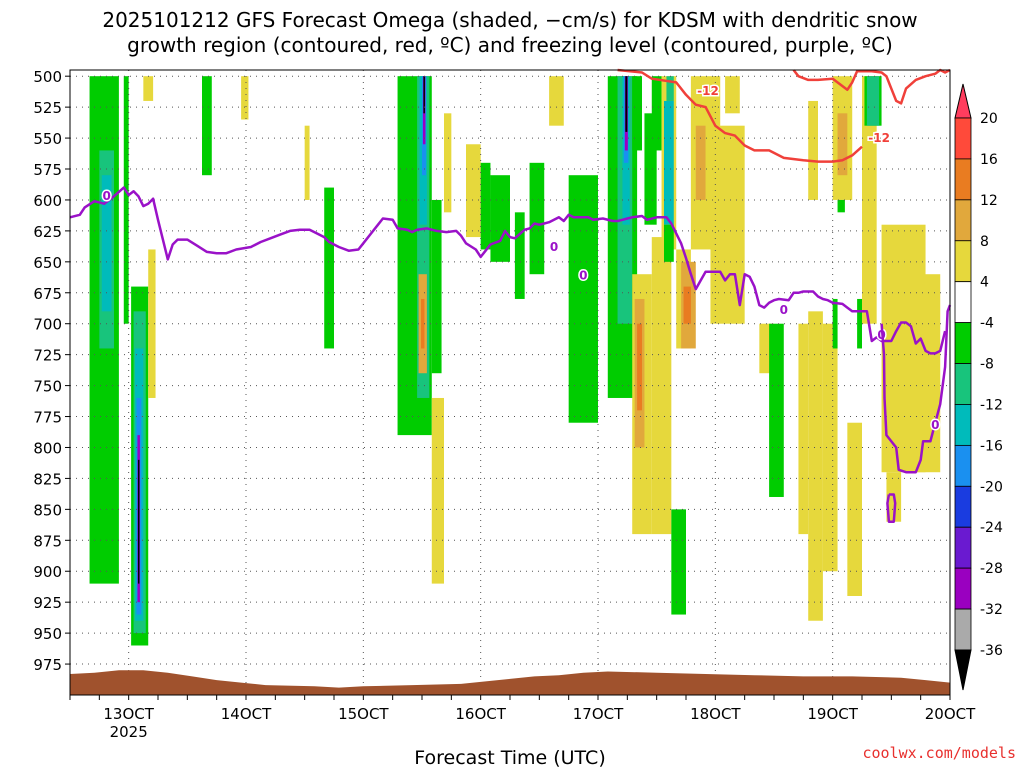  What do you see at coordinates (47, 634) in the screenshot?
I see `y-tick-label: 950` at bounding box center [47, 634].